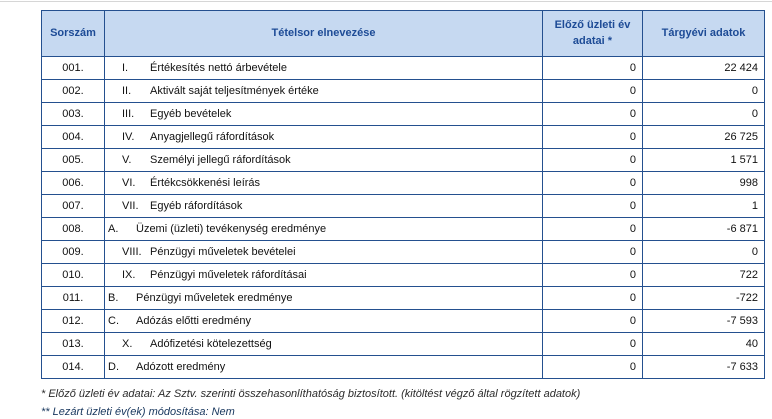 This screenshot has height=419, width=772. Describe the element at coordinates (323, 275) in the screenshot. I see `row-label-cell: IX. Pénzügyi műveletek ráfordításai` at that location.